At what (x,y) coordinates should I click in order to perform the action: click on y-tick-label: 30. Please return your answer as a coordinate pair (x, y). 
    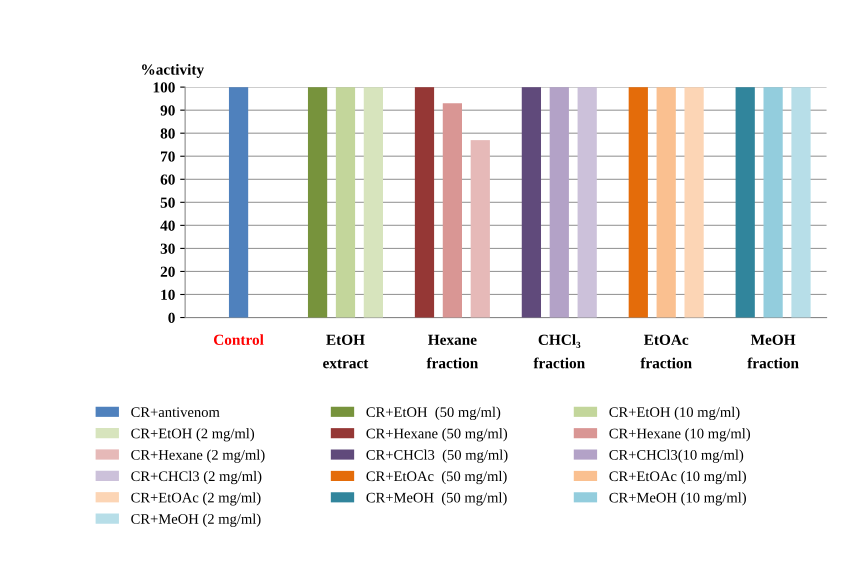
    Looking at the image, I should click on (167, 249).